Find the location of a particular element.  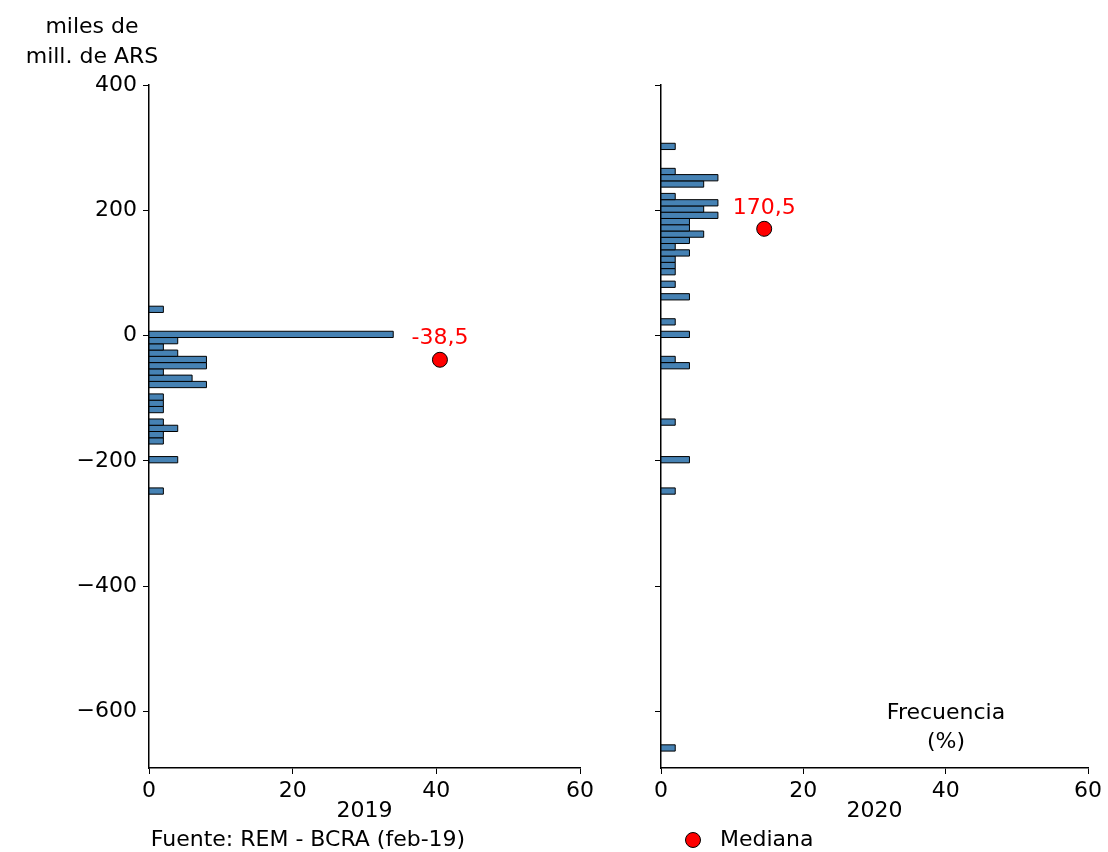

legend-label: Mediana is located at coordinates (767, 838).